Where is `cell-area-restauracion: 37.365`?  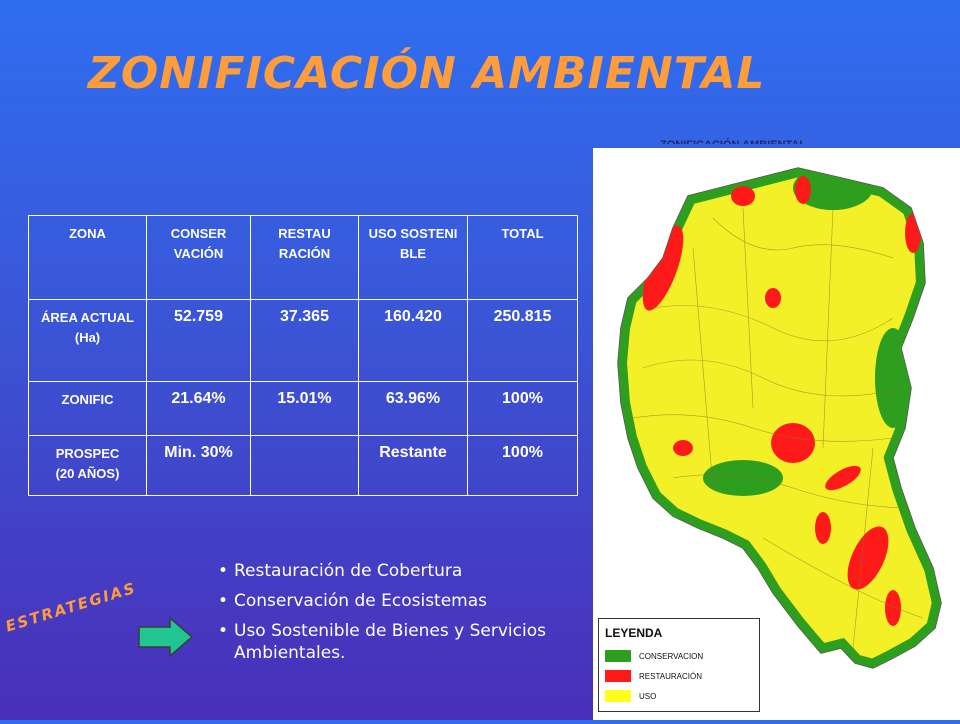 cell-area-restauracion: 37.365 is located at coordinates (304, 340).